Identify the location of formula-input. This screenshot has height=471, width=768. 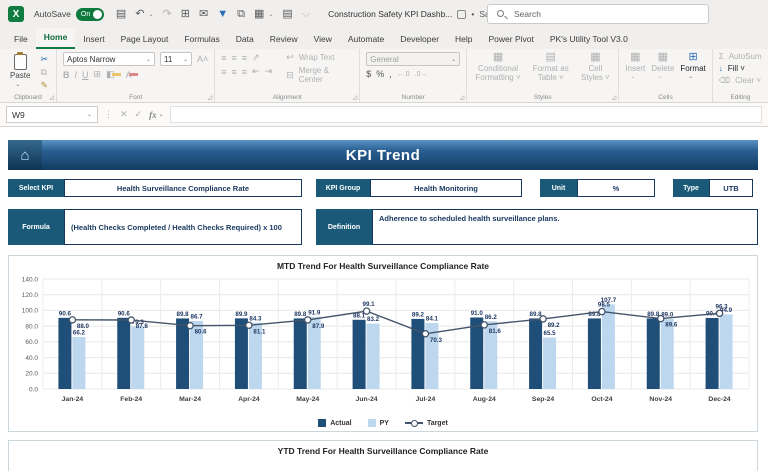
(465, 114).